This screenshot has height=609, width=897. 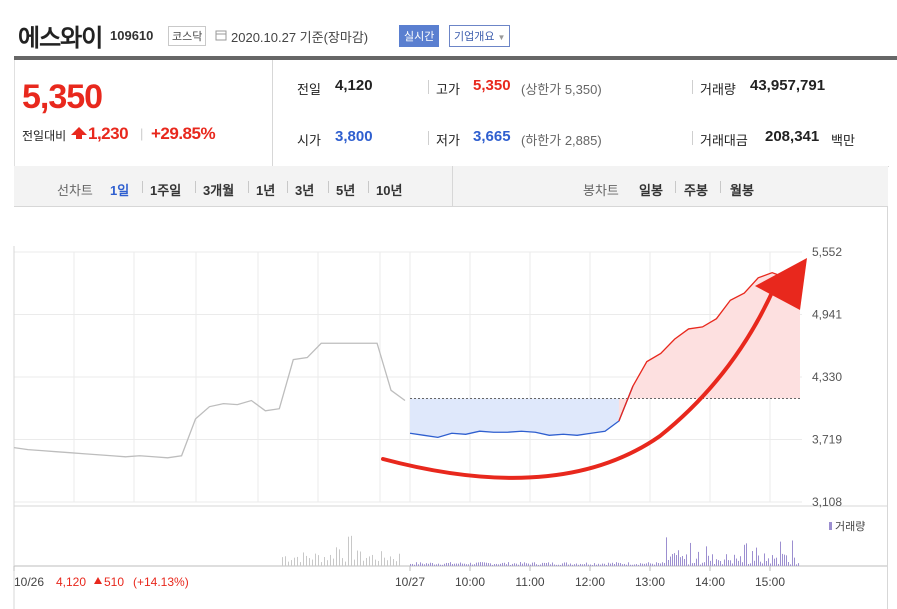 I want to click on period-1y: 1년, so click(x=266, y=190).